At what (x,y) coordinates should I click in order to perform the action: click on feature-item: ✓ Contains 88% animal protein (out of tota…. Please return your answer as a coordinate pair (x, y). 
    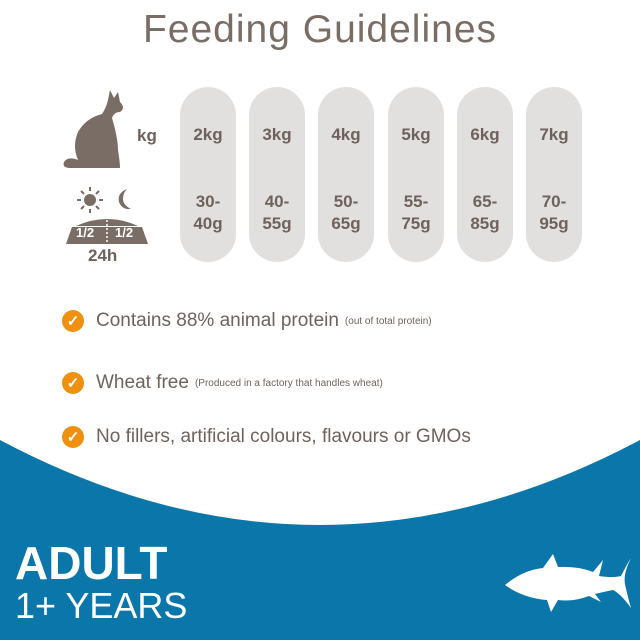
    Looking at the image, I should click on (247, 321).